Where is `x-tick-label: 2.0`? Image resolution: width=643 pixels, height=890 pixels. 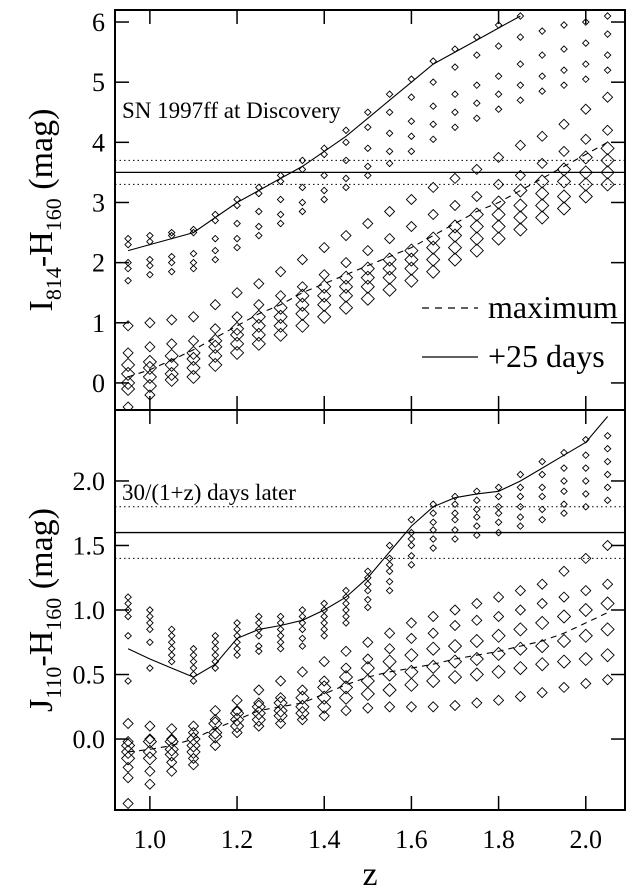
x-tick-label: 2.0 is located at coordinates (586, 839).